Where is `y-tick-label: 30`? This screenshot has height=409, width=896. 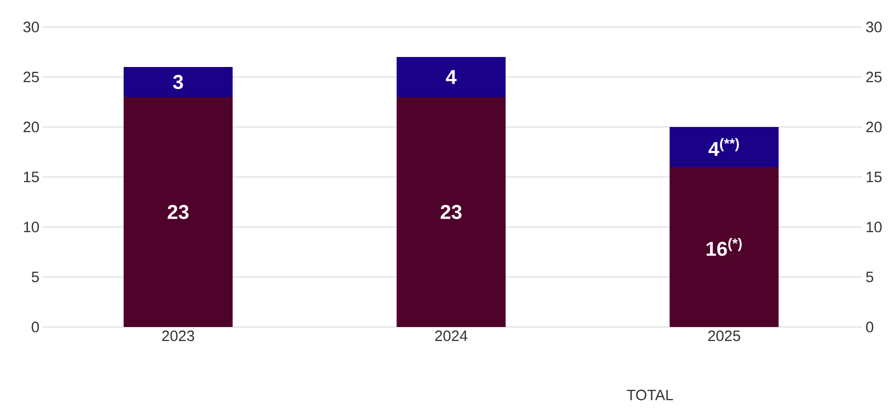
y-tick-label: 30 is located at coordinates (31, 27).